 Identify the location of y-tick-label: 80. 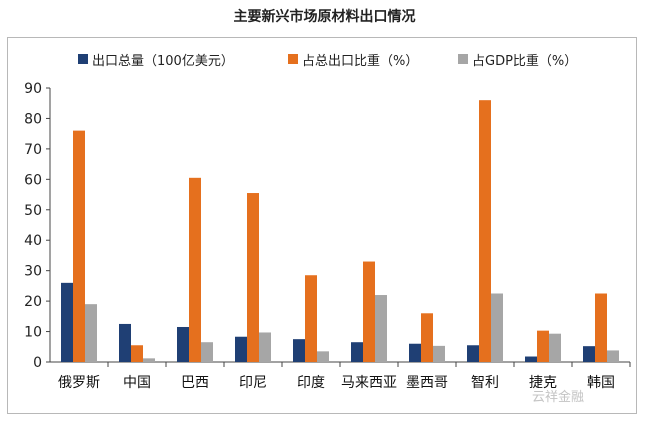
(33, 119).